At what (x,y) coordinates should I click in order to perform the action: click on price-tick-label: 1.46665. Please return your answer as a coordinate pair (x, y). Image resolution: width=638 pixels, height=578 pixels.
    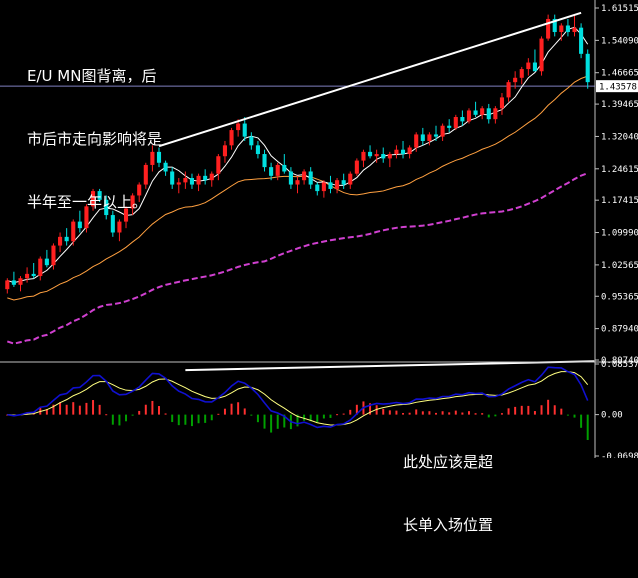
    Looking at the image, I should click on (619, 74).